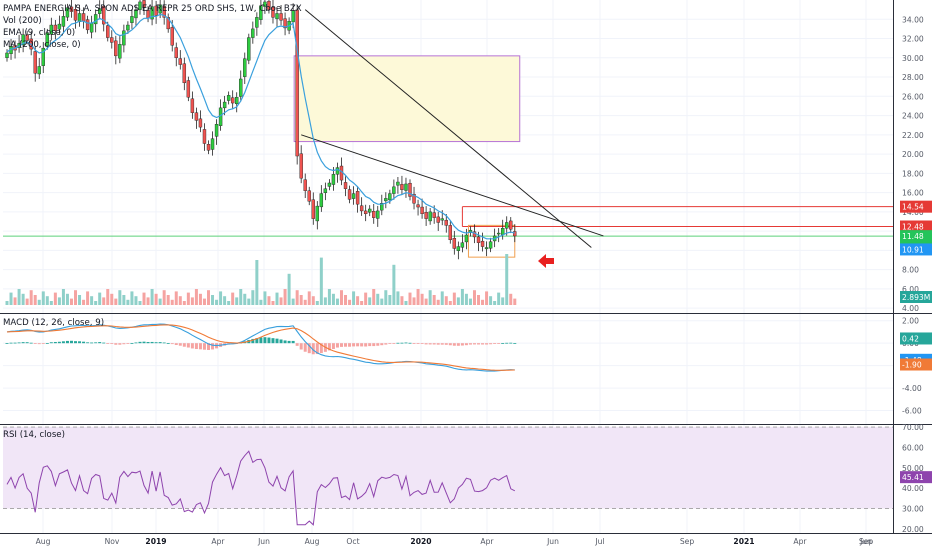 This screenshot has height=550, width=932. What do you see at coordinates (448, 468) in the screenshot?
I see `rsi-band` at bounding box center [448, 468].